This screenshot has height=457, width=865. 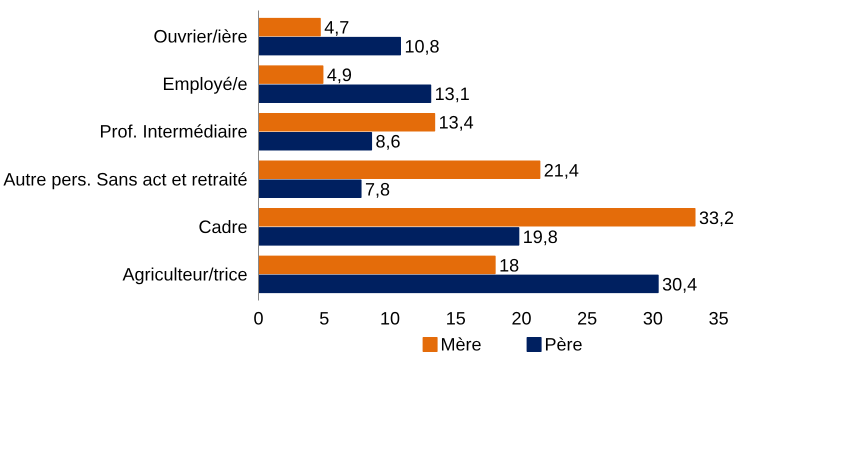 I want to click on legend-label: Mère, so click(x=461, y=344).